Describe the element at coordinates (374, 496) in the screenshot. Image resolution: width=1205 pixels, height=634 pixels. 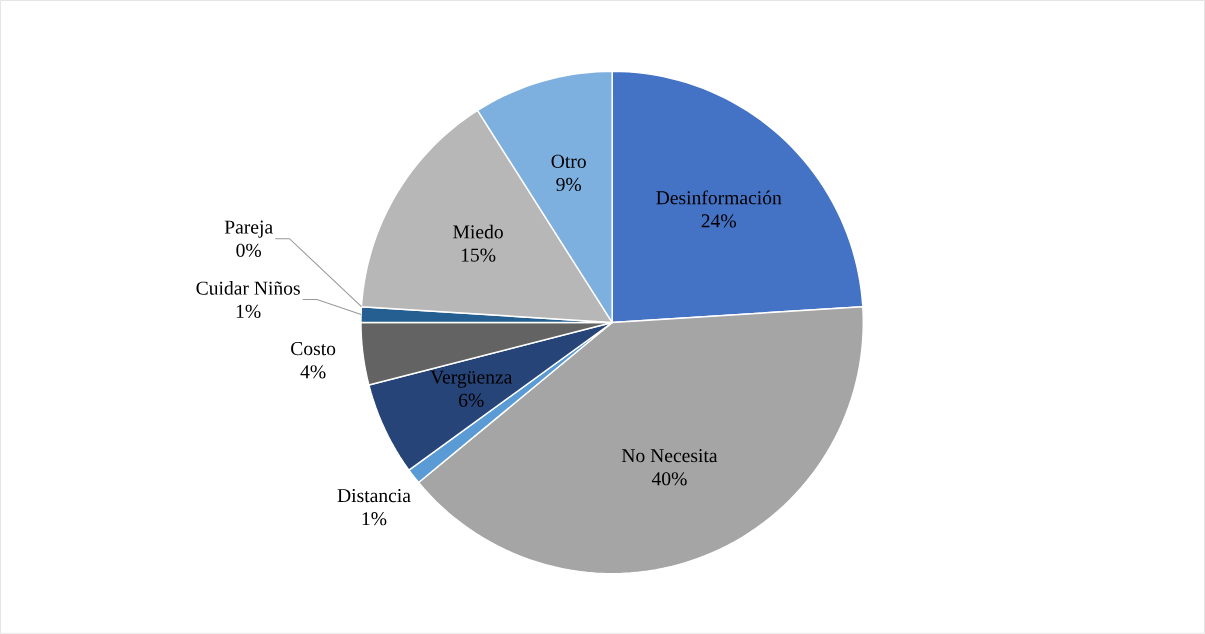
I see `slice-label: Distancia` at that location.